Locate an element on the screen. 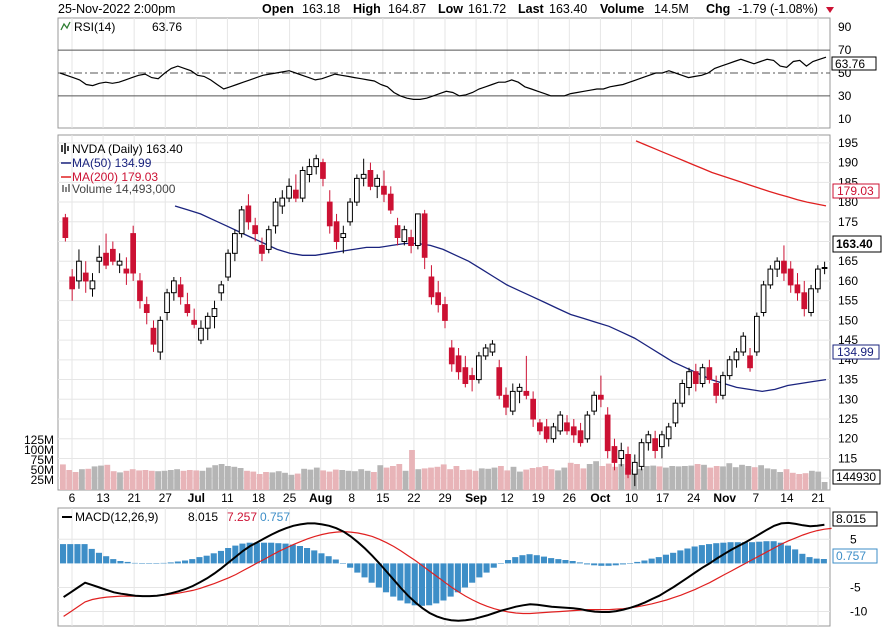 This screenshot has height=630, width=882. x-tick-label: 29 is located at coordinates (445, 498).